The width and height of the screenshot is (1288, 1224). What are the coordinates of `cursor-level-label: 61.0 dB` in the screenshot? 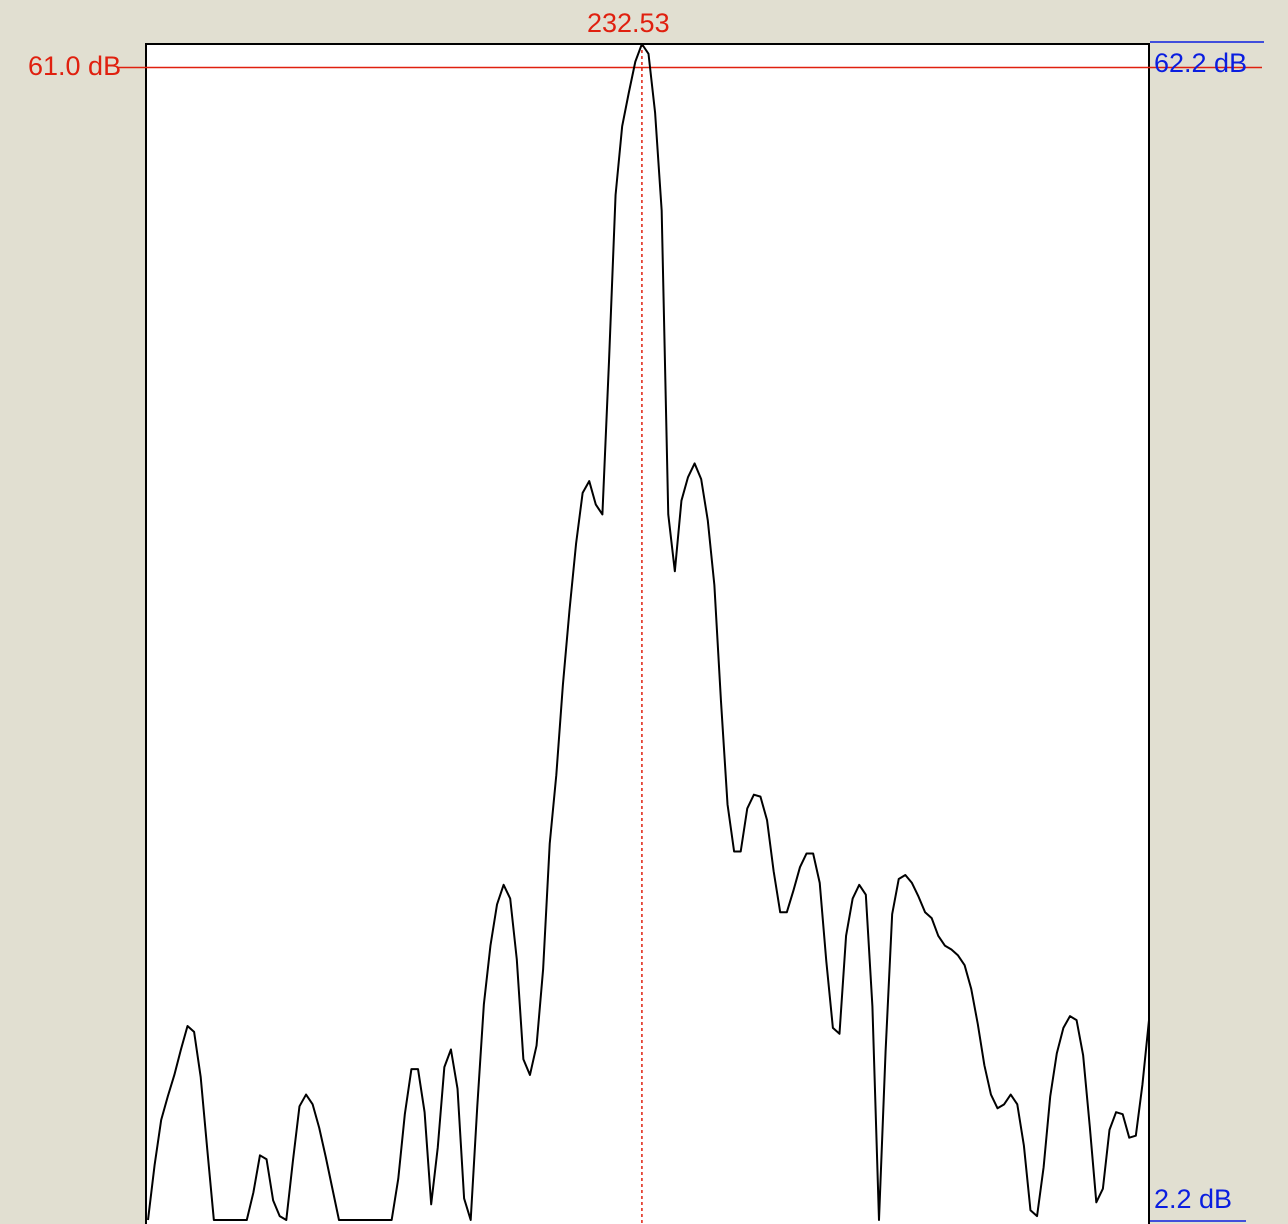 It's located at (75, 66).